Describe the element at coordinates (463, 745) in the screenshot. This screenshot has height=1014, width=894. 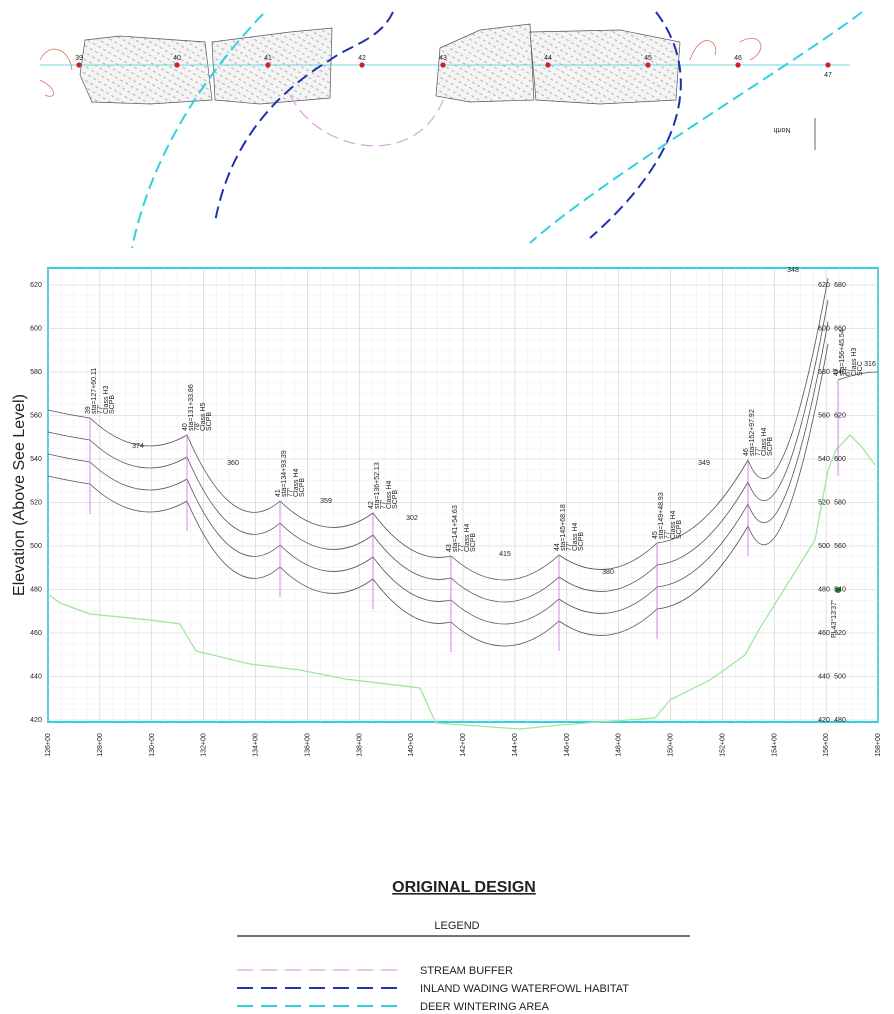
I see `station-label: 142+00` at that location.